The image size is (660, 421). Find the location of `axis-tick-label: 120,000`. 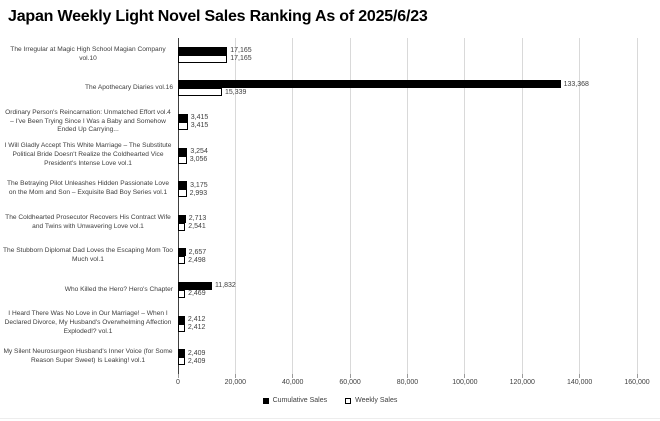

axis-tick-label: 120,000 is located at coordinates (522, 382).